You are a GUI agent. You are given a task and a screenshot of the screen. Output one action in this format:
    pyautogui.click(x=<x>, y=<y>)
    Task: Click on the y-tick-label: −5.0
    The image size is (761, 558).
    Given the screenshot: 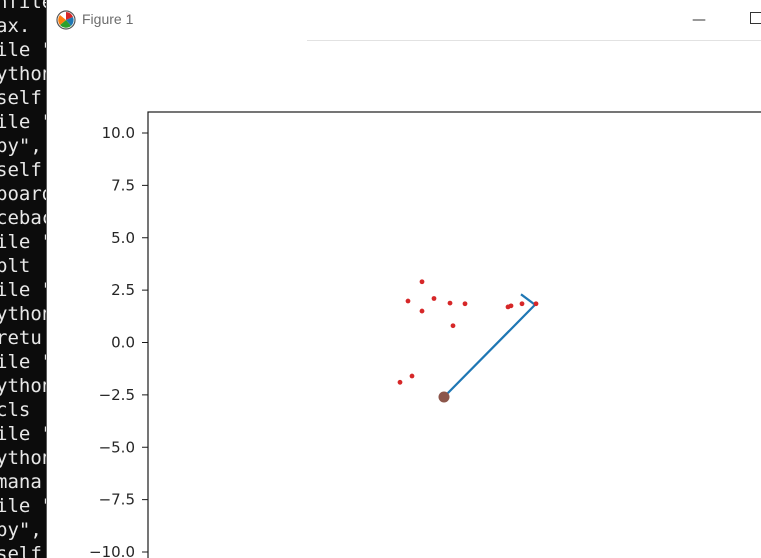 What is the action you would take?
    pyautogui.click(x=117, y=447)
    